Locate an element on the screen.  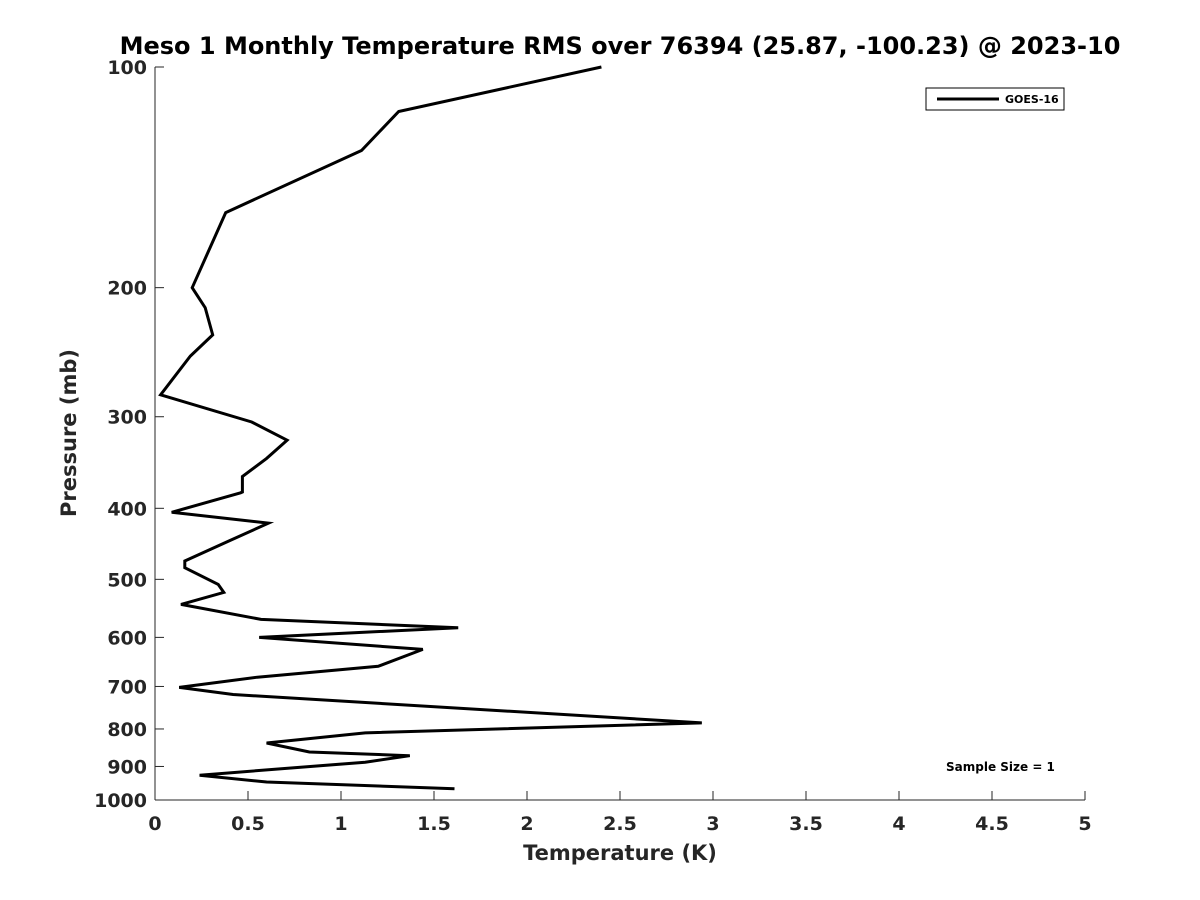
x-tick-label: 2 is located at coordinates (526, 824).